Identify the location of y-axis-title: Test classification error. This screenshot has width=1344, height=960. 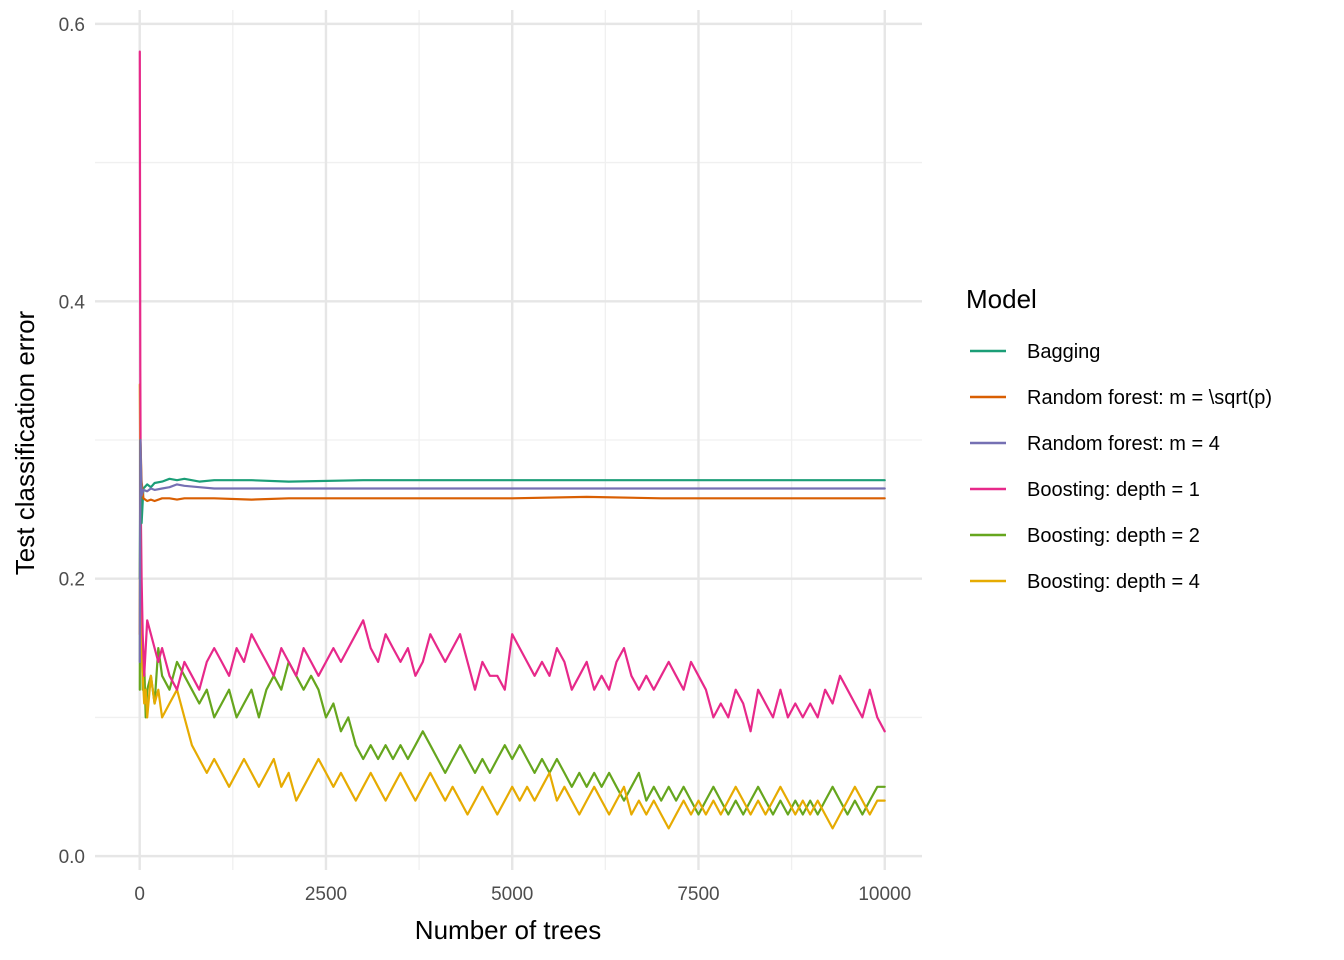
(25, 442).